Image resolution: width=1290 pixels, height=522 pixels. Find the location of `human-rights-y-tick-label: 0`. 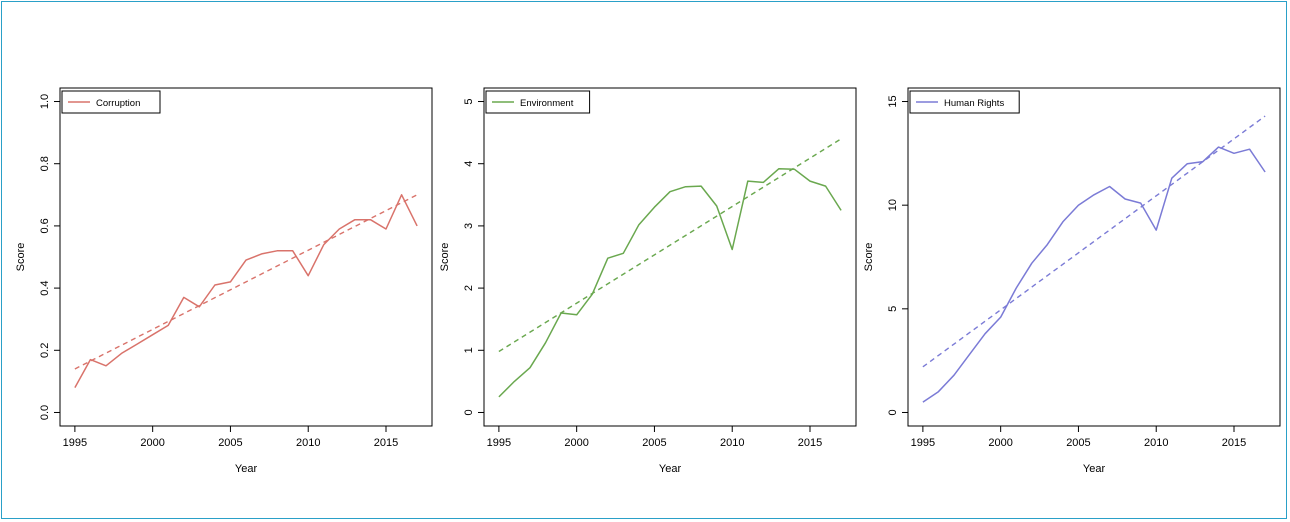

human-rights-y-tick-label: 0 is located at coordinates (893, 412).